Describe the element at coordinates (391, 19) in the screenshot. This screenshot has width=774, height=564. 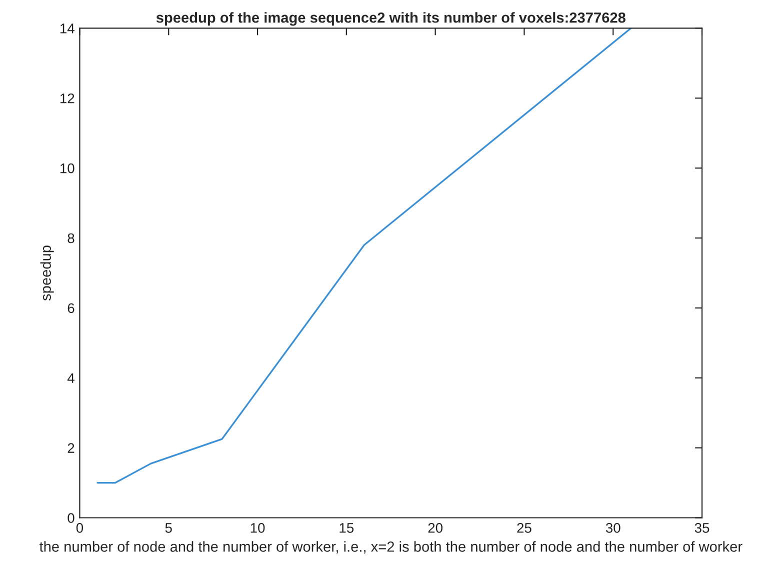
I see `chart-title: speedup of the image sequence2 with its number of voxels:2377628` at that location.